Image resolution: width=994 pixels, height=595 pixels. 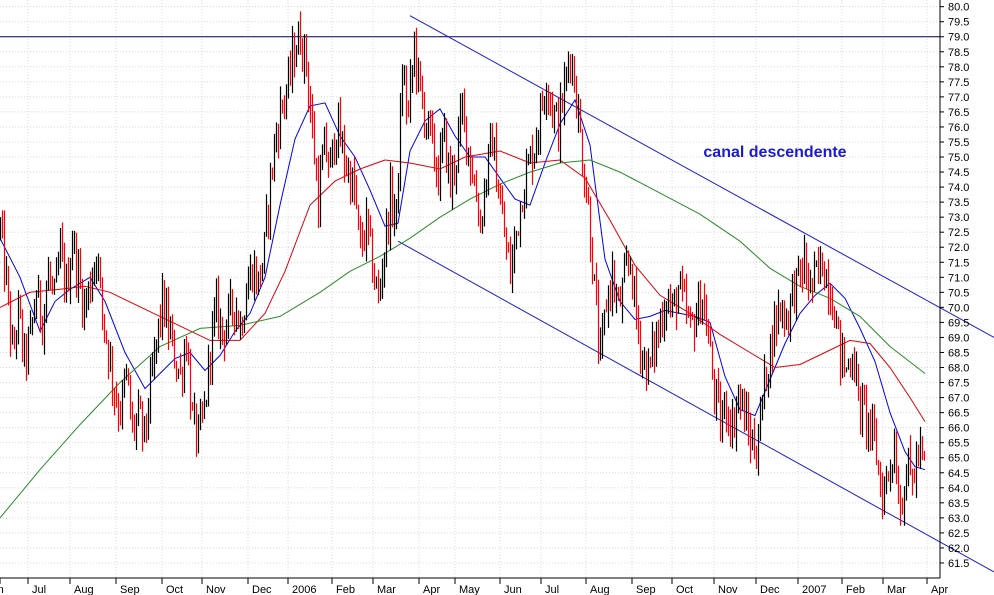 I want to click on y-tick-label: 63.0, so click(x=958, y=519).